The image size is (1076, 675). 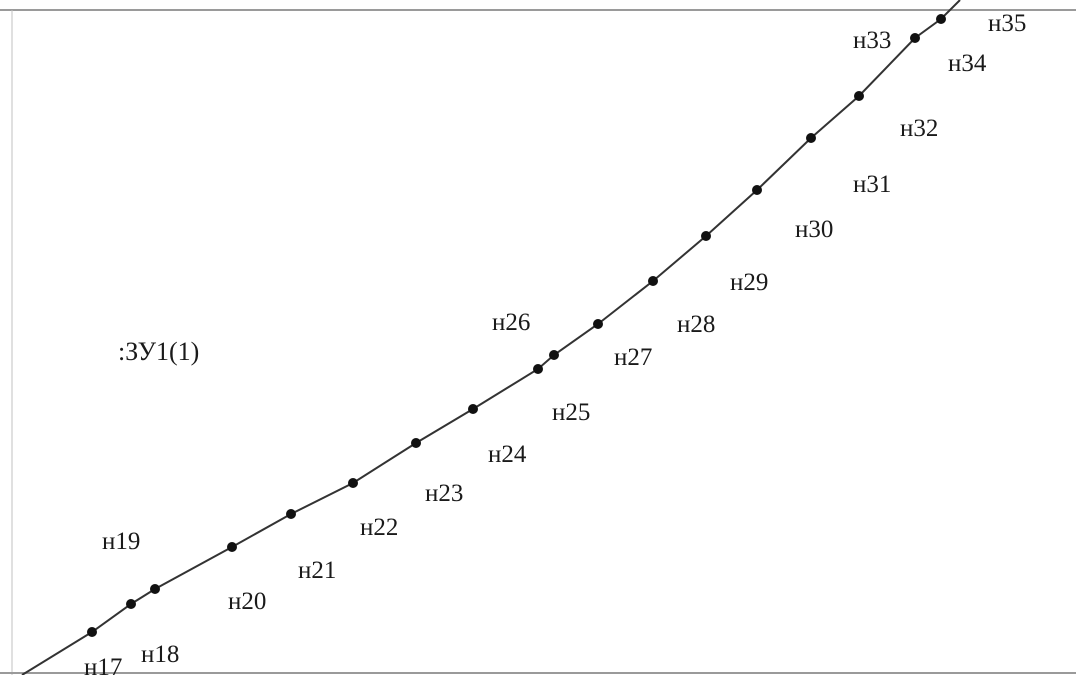 I want to click on point-label: н19, so click(x=121, y=541).